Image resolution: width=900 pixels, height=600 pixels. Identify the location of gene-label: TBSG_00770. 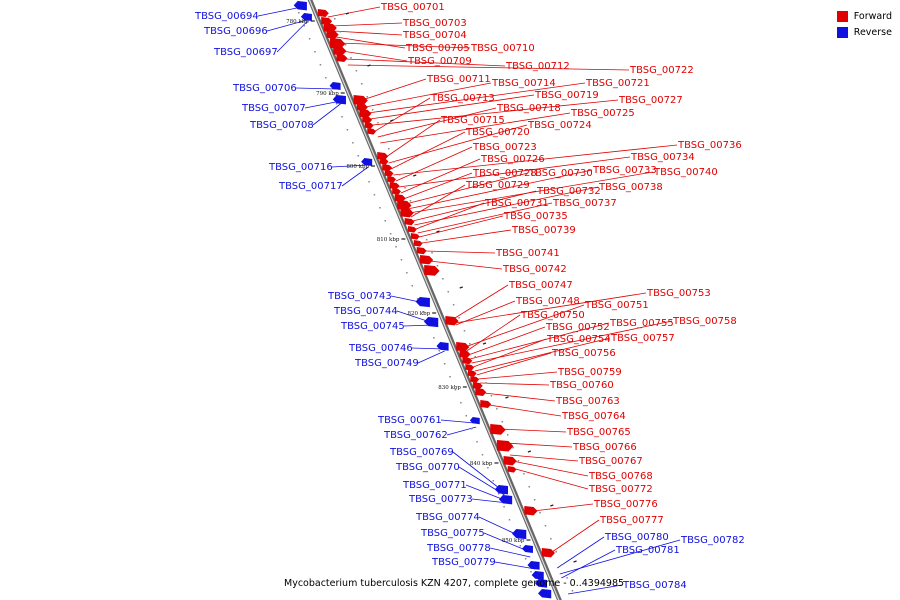
(427, 467).